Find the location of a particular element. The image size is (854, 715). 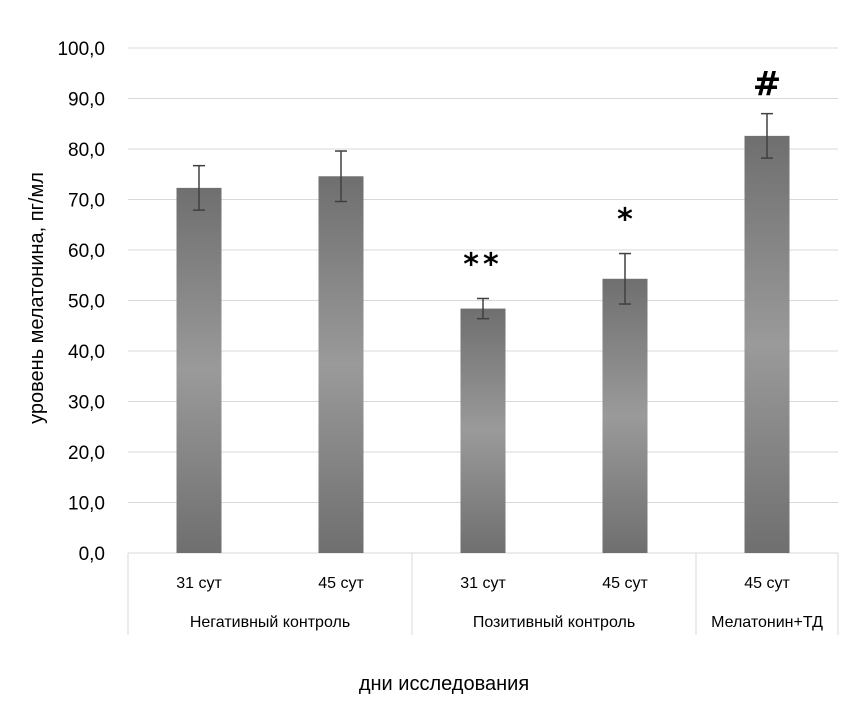

y-tick-label: 70,0 is located at coordinates (86, 201).